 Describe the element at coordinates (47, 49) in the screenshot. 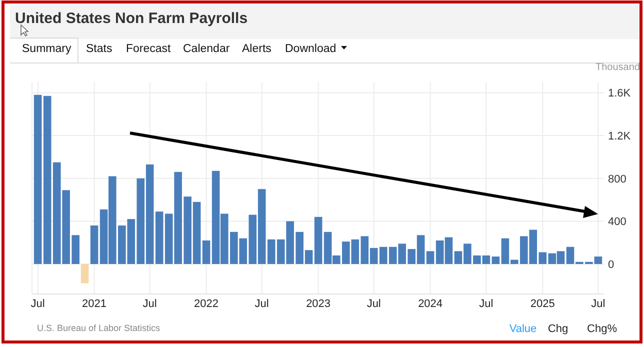

I see `text: Summary` at that location.